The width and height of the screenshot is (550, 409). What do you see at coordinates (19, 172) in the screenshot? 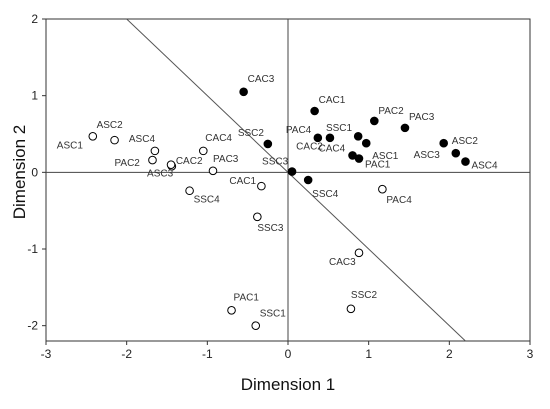
I see `y-axis-title: Dimension 2` at bounding box center [19, 172].